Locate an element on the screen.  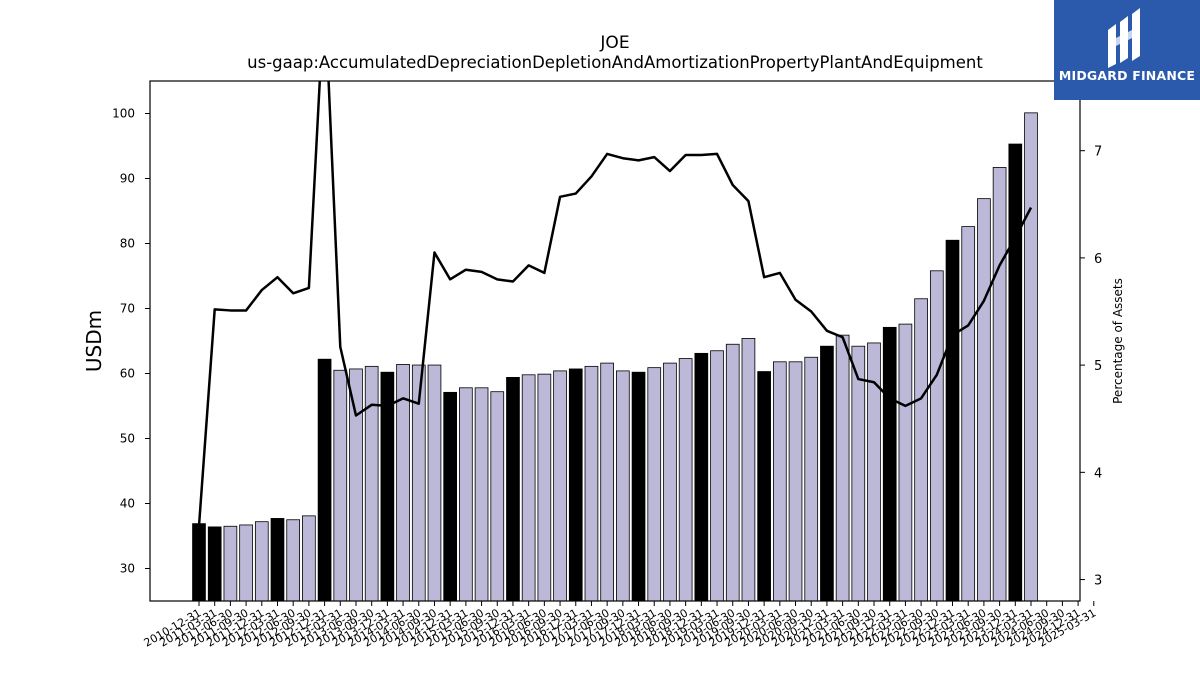
y-tick-label: 30 is located at coordinates (127, 569).